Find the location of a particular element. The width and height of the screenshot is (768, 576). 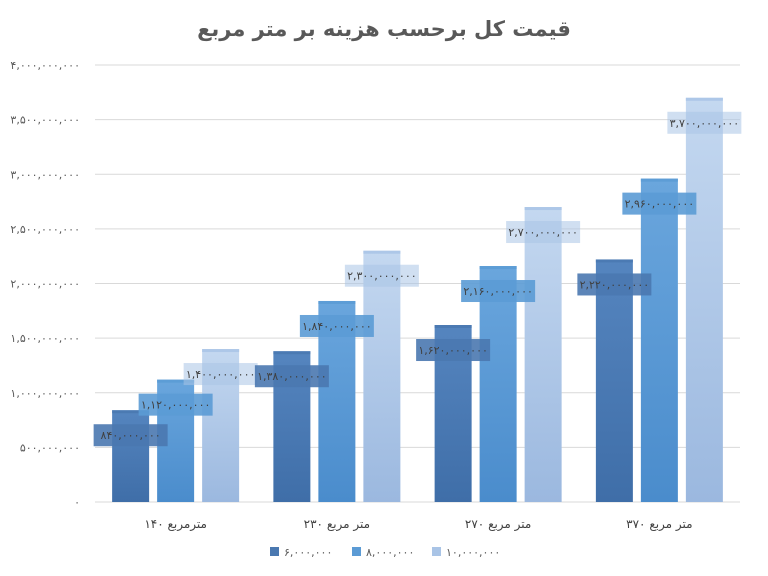

x-category-label: ۱۴۰ مترمربع is located at coordinates (175, 524).